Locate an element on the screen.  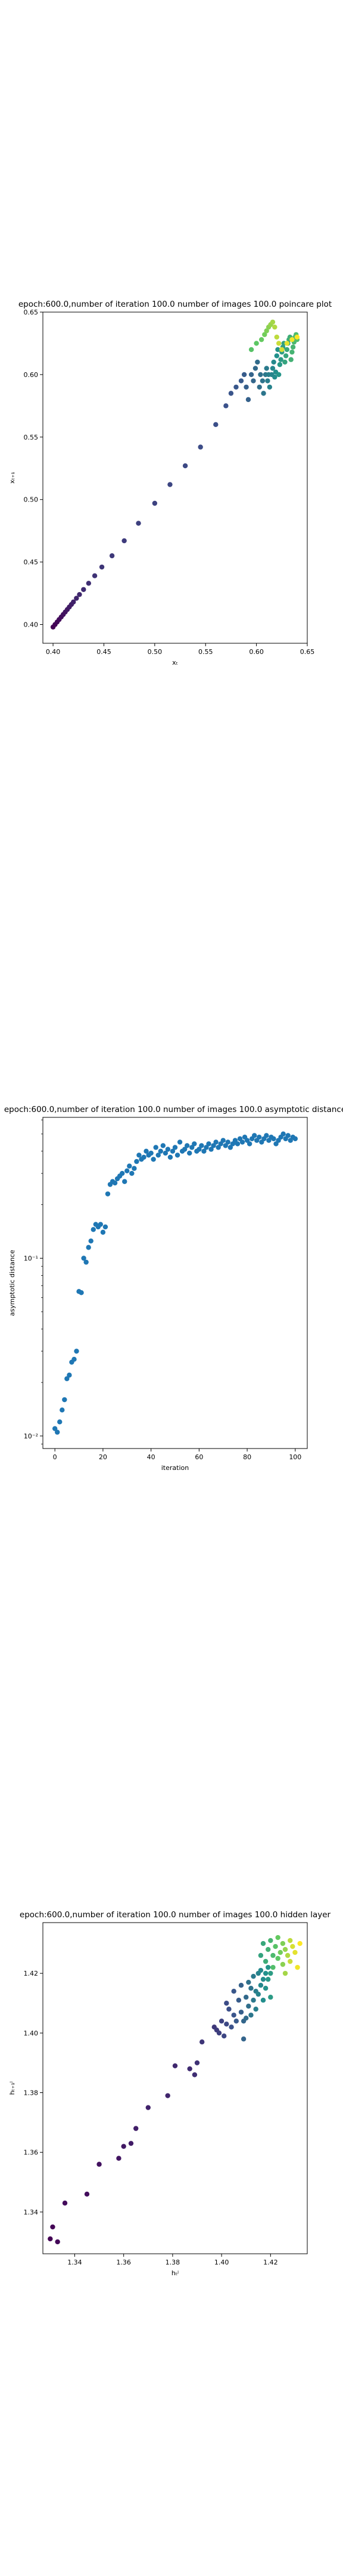
x-tick-label: 0 is located at coordinates (55, 1457).